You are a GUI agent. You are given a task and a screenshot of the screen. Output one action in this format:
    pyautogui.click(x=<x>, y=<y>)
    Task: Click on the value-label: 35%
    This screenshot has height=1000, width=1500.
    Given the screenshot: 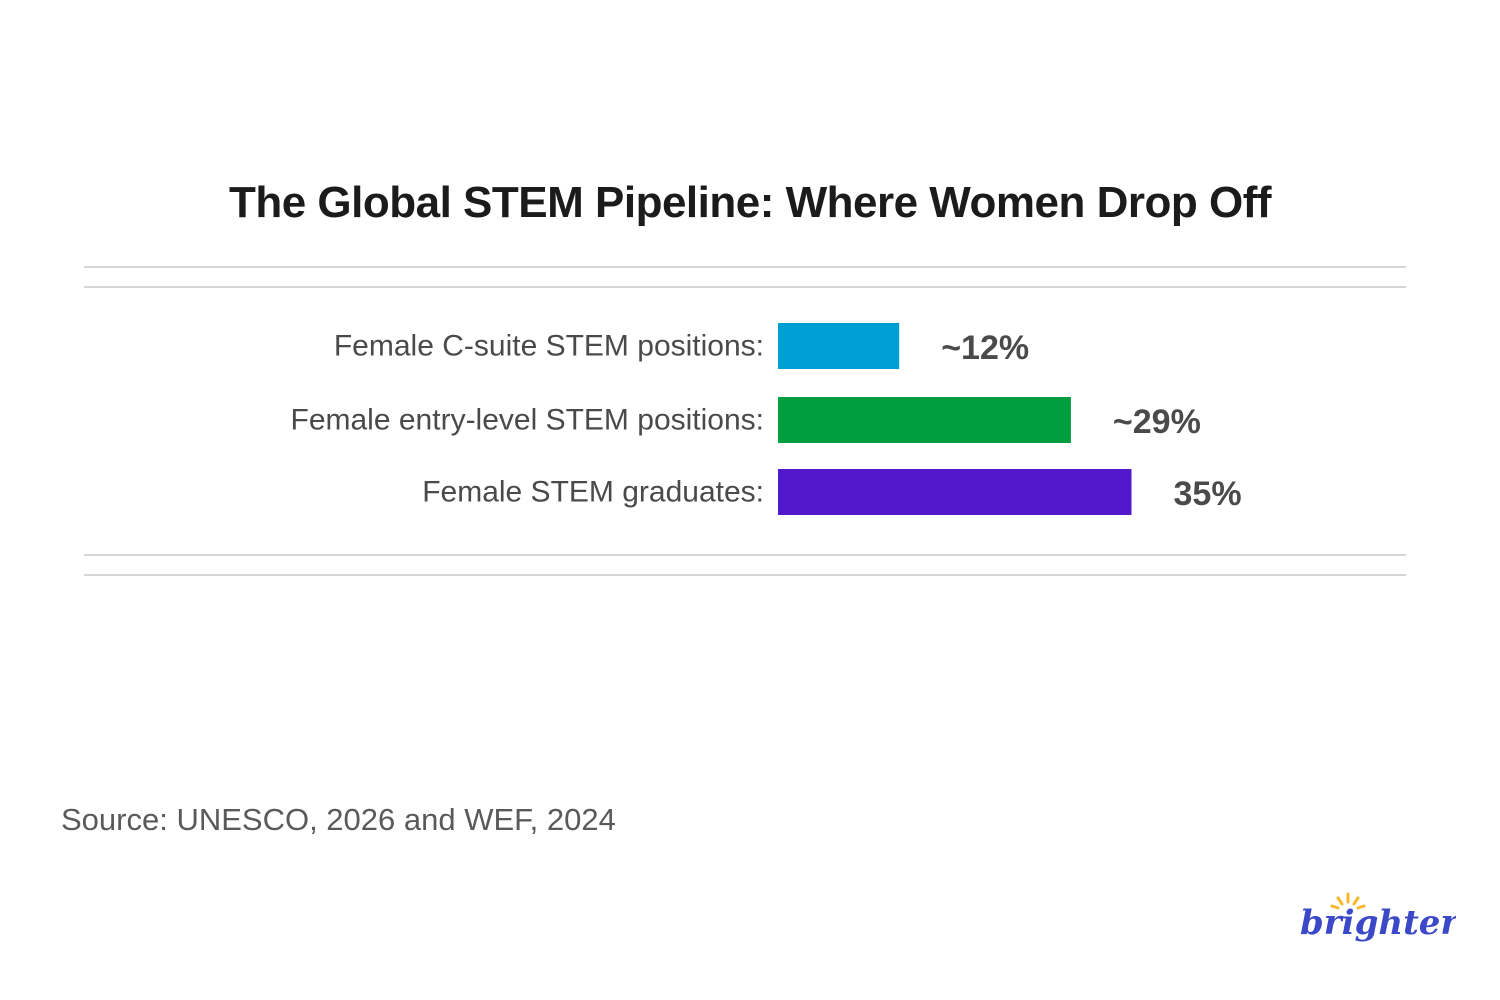 What is the action you would take?
    pyautogui.click(x=1208, y=494)
    